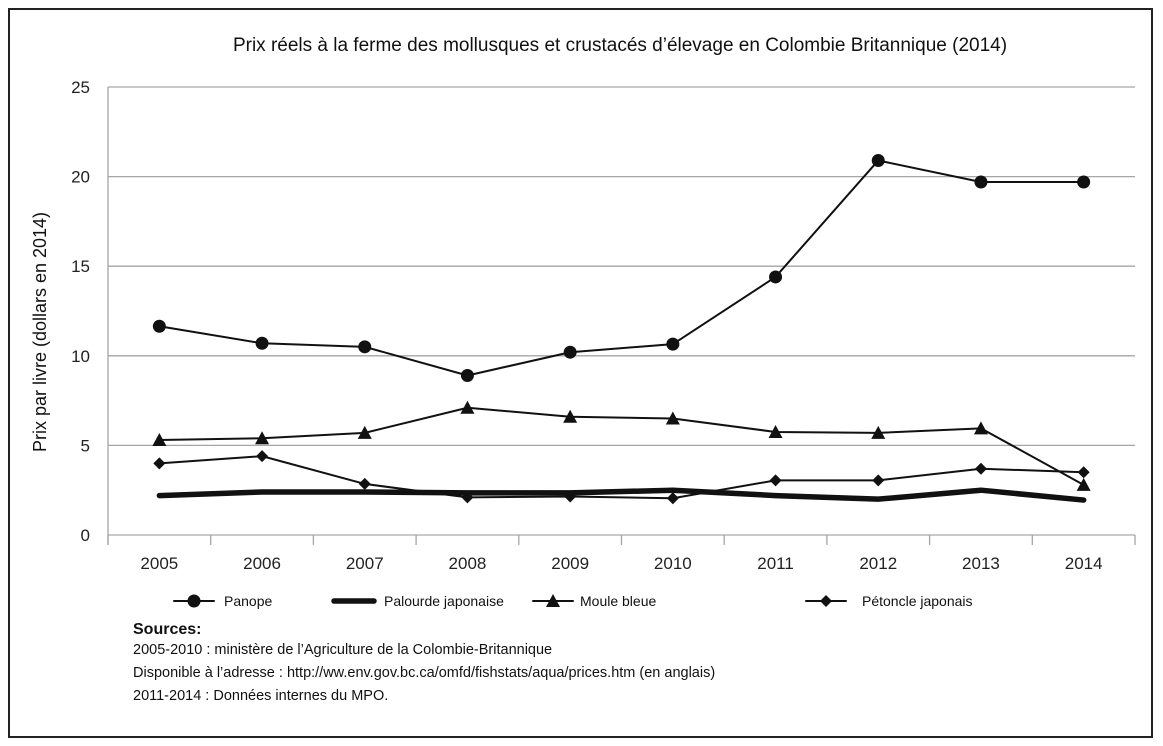 This screenshot has height=746, width=1163. Describe the element at coordinates (85, 445) in the screenshot. I see `y-tick-label: 5` at that location.